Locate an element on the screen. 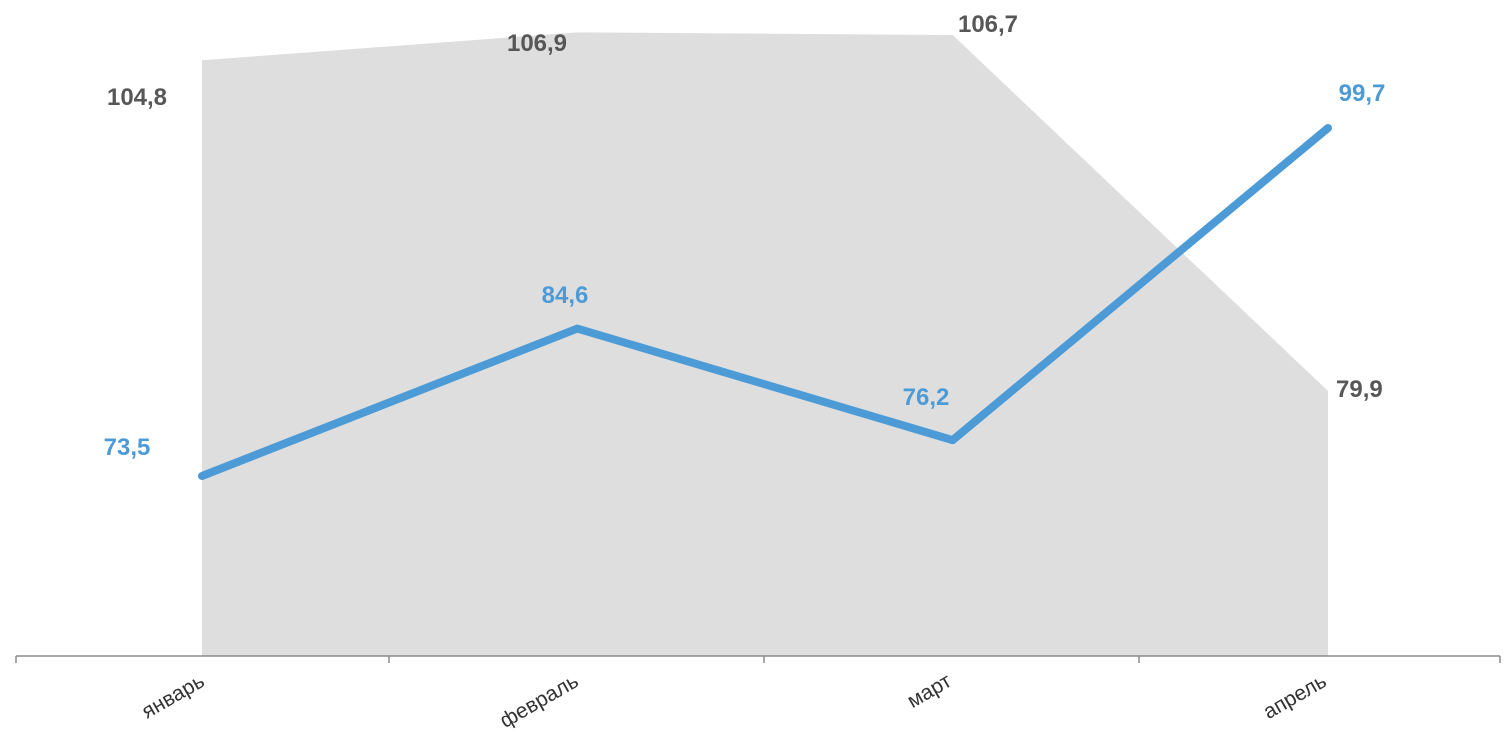 The width and height of the screenshot is (1504, 749). line-data-label: 76,2 is located at coordinates (926, 397).